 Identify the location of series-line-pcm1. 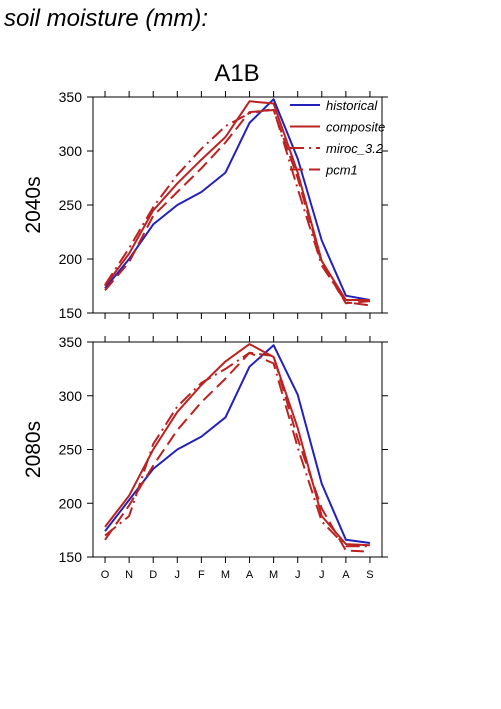
(237, 207).